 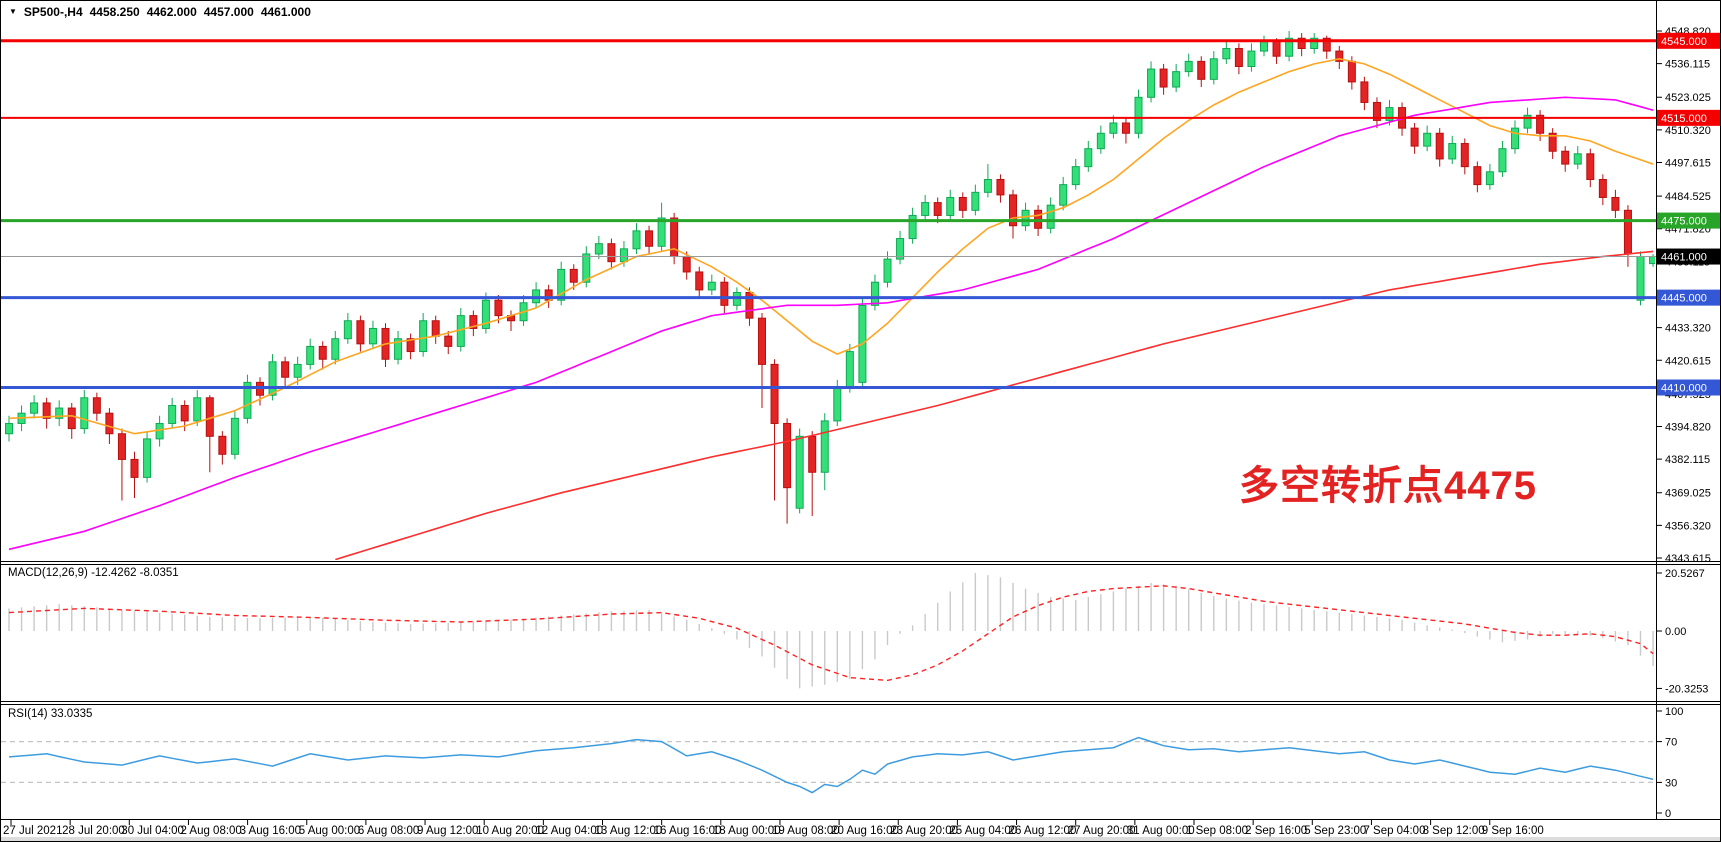 What do you see at coordinates (270, 831) in the screenshot?
I see `time-label: 3 Aug 16:00` at bounding box center [270, 831].